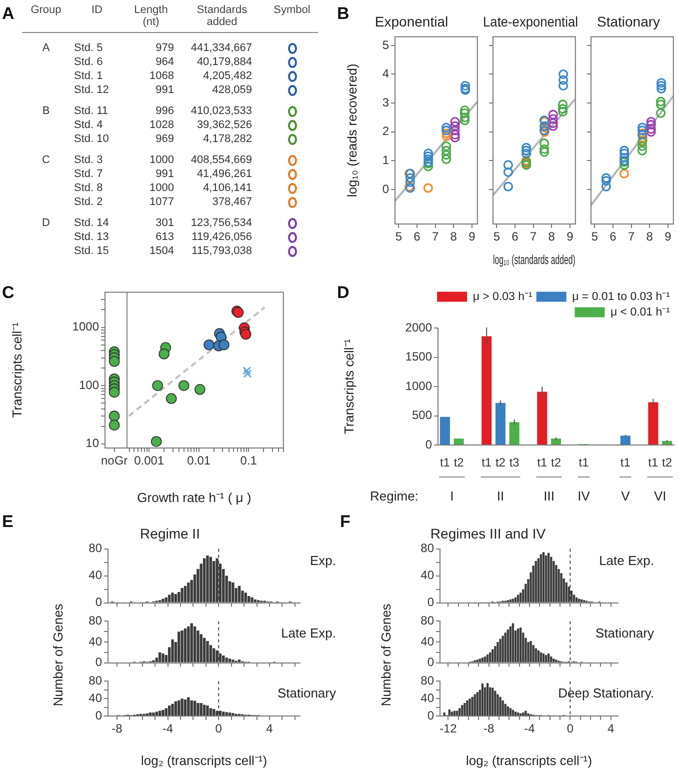 The width and height of the screenshot is (679, 771). What do you see at coordinates (660, 496) in the screenshot?
I see `text: VI` at bounding box center [660, 496].